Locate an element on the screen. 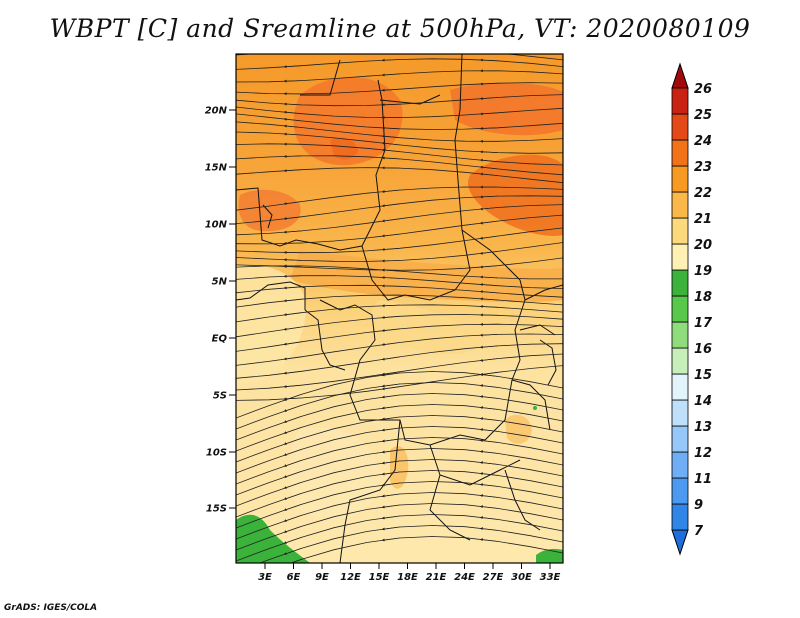 The image size is (800, 618). colorbar-min-triangle is located at coordinates (680, 542).